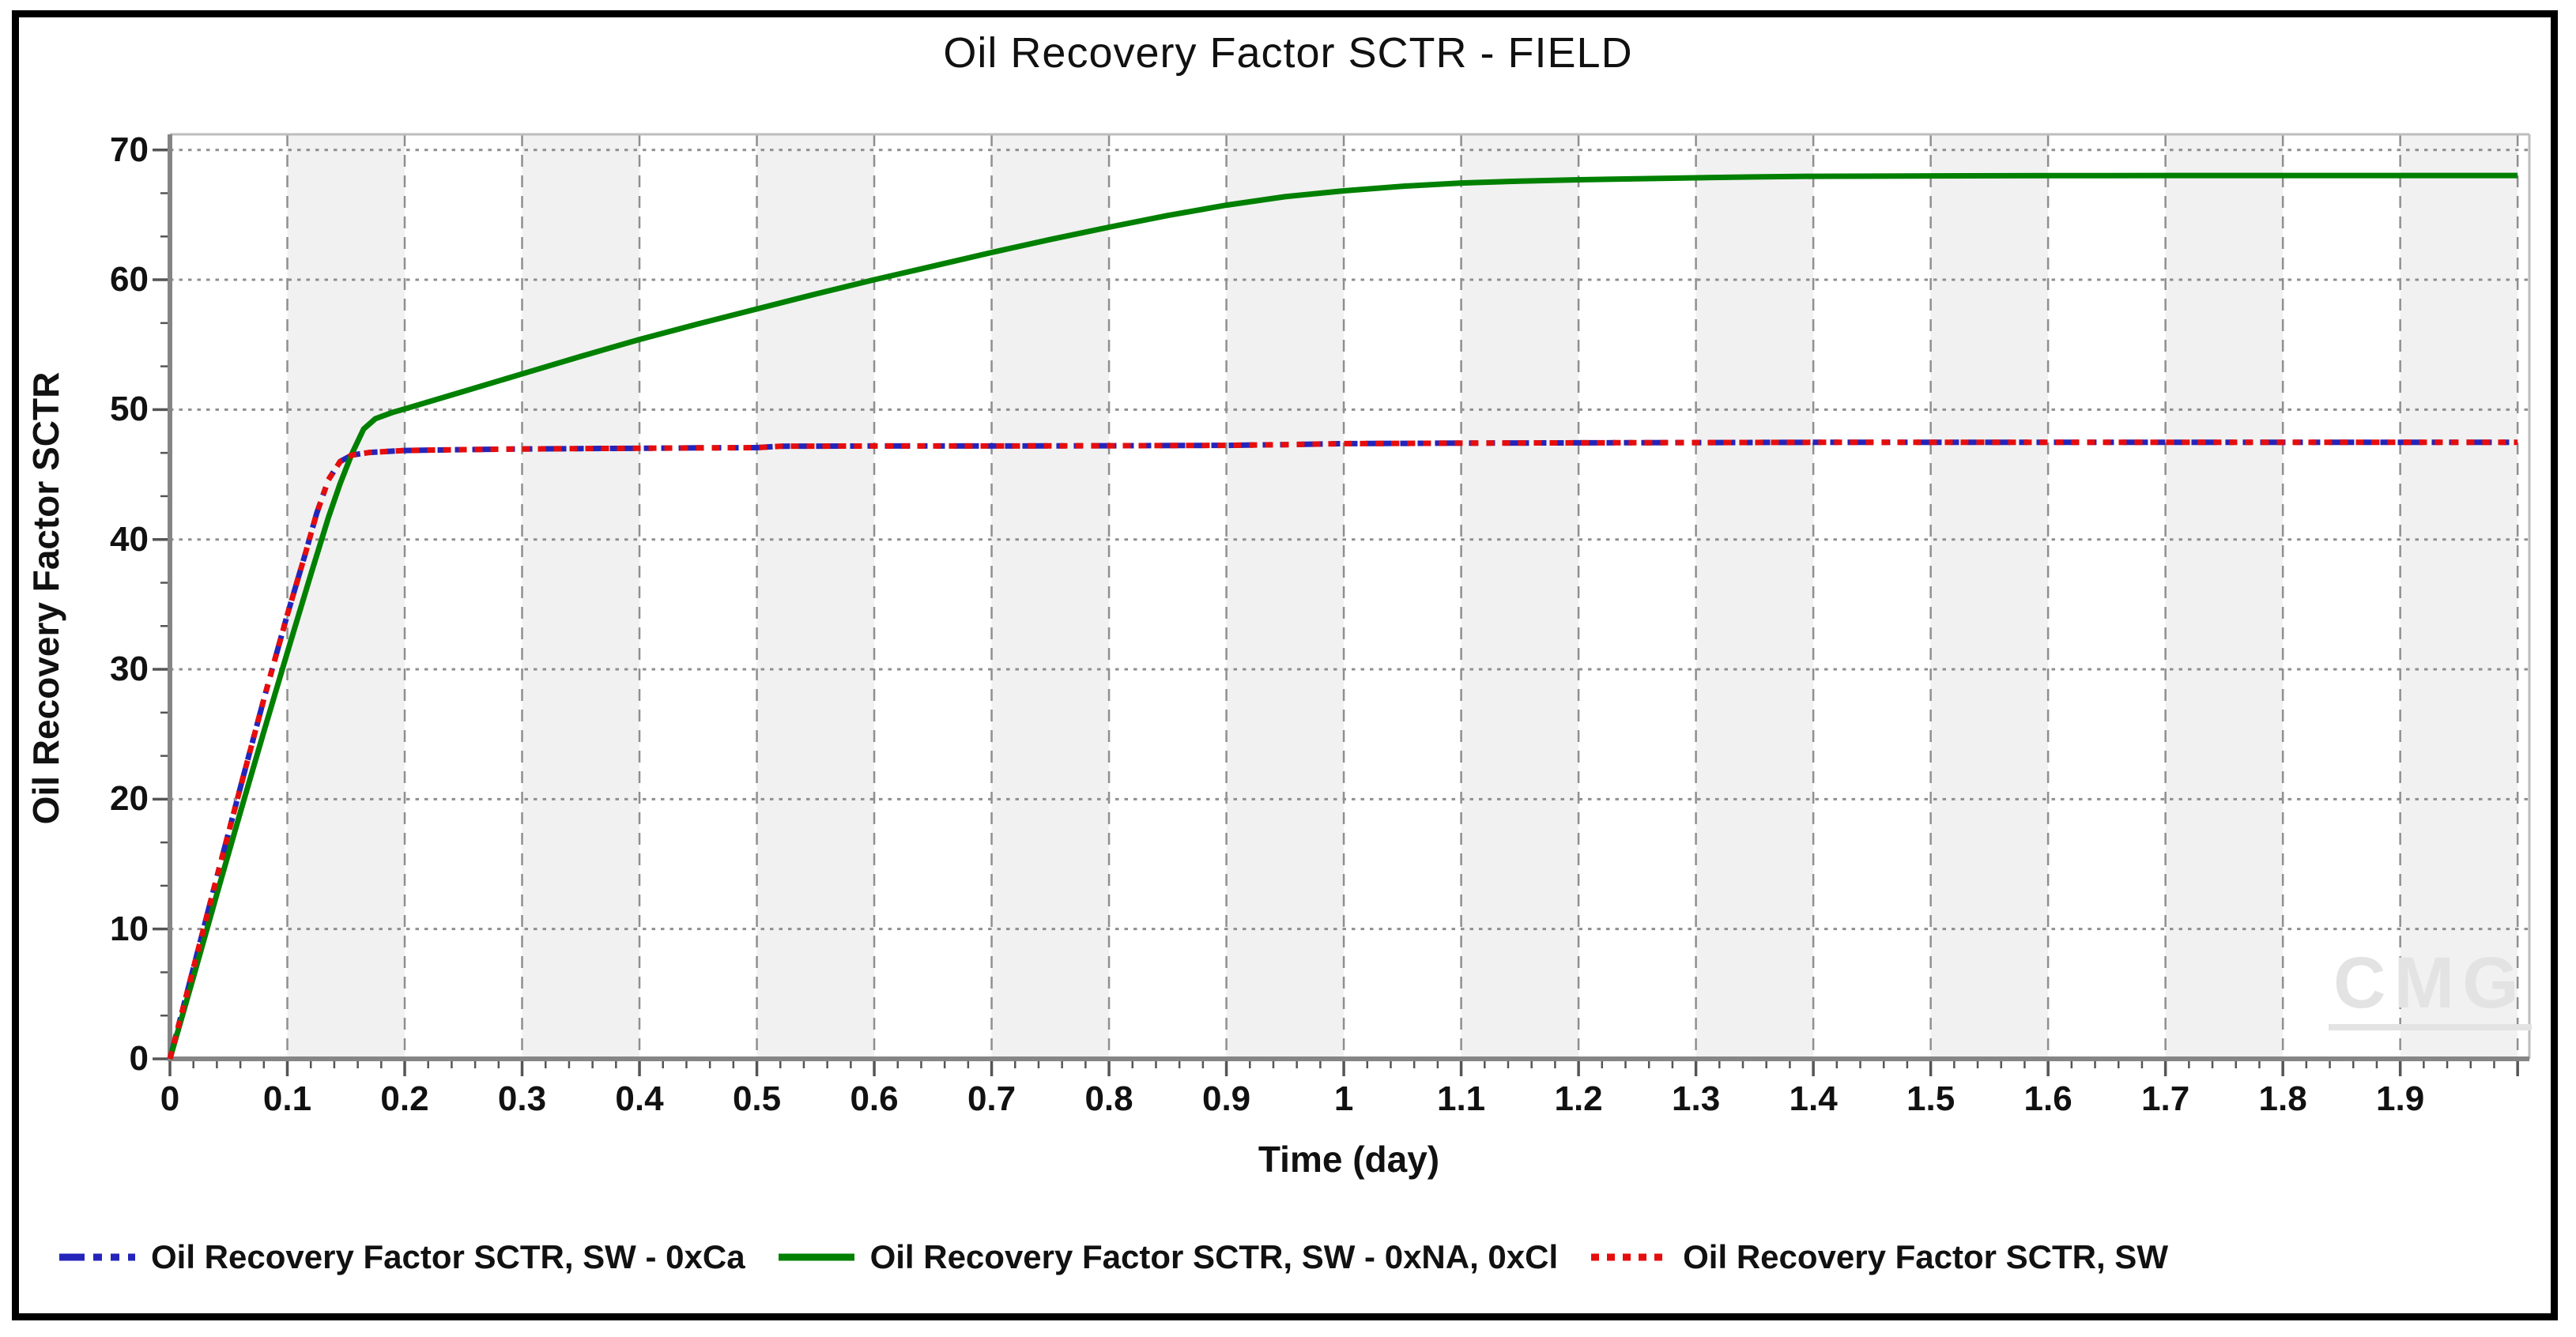 Image resolution: width=2576 pixels, height=1337 pixels. I want to click on y-tick-label: 30, so click(129, 669).